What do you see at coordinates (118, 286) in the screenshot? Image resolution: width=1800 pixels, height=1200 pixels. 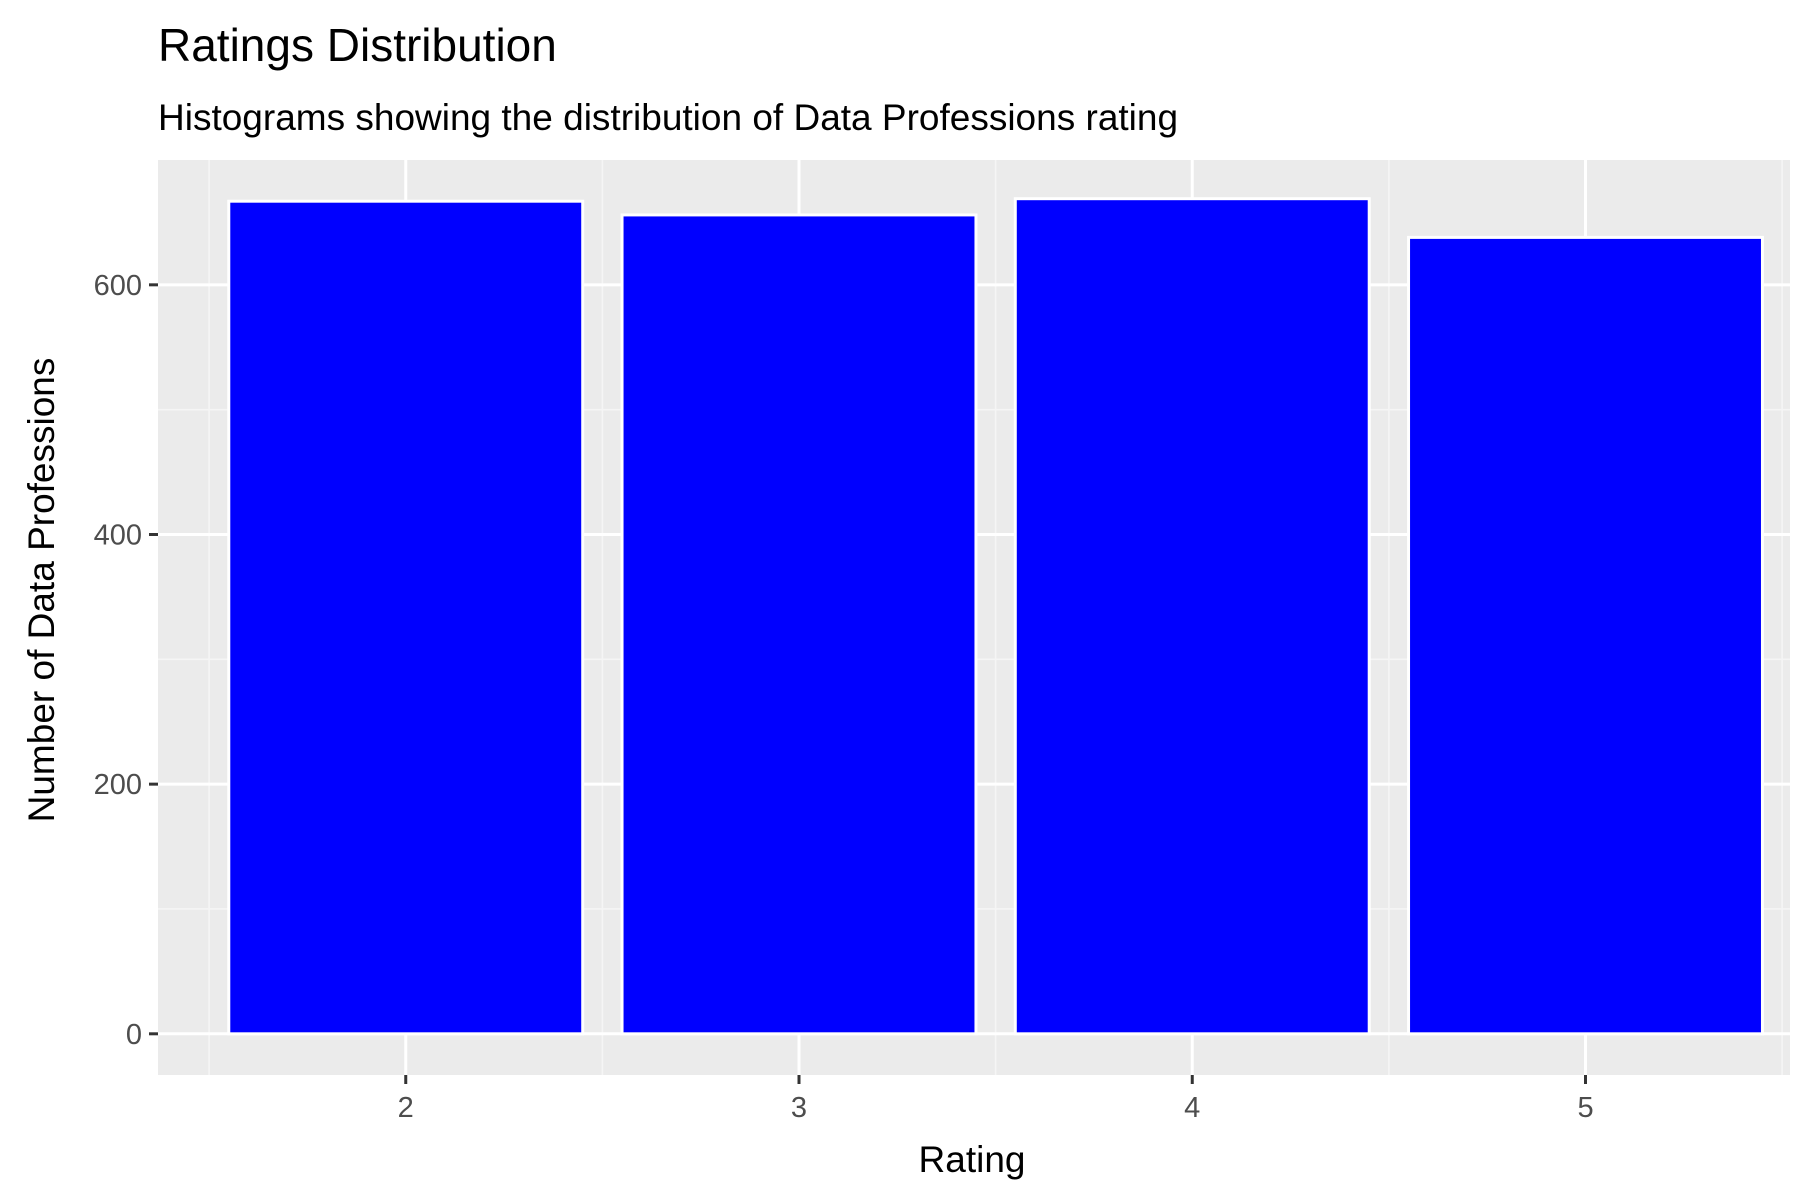 I see `y-tick-label: 600` at bounding box center [118, 286].